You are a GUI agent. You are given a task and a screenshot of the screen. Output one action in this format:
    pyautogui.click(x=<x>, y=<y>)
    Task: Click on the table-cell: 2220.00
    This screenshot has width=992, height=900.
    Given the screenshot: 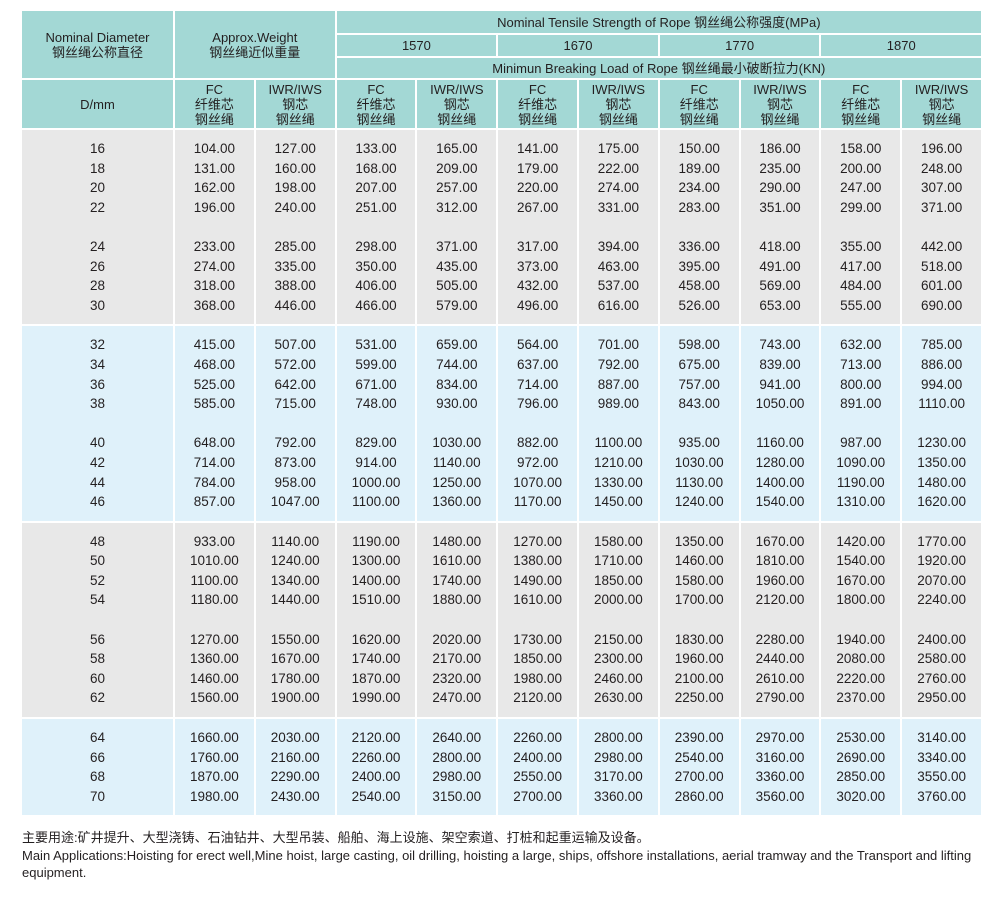 What is the action you would take?
    pyautogui.click(x=861, y=678)
    